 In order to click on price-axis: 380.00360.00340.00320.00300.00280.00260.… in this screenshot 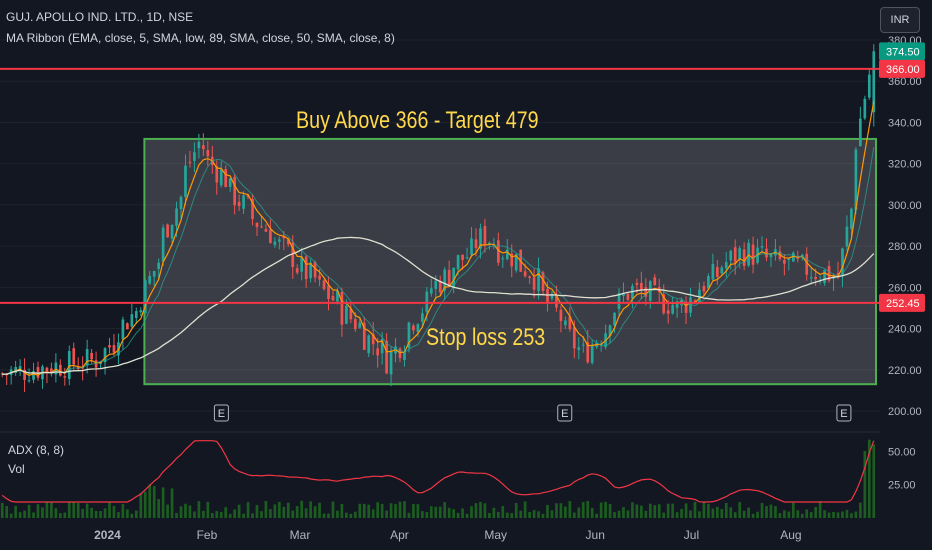, I will do `click(902, 263)`.